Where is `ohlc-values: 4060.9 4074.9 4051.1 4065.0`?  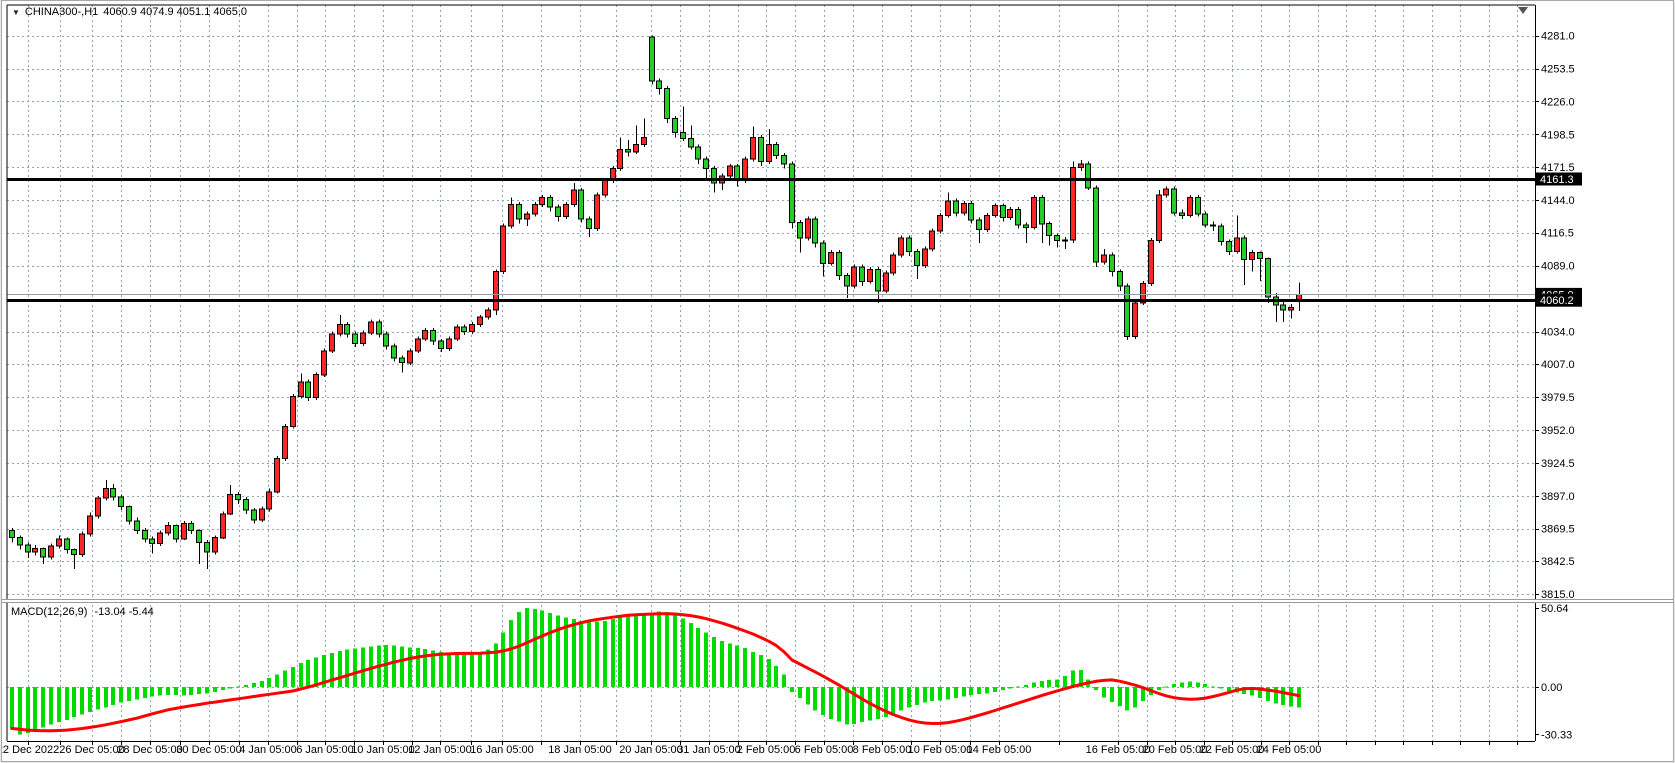 ohlc-values: 4060.9 4074.9 4051.1 4065.0 is located at coordinates (175, 12).